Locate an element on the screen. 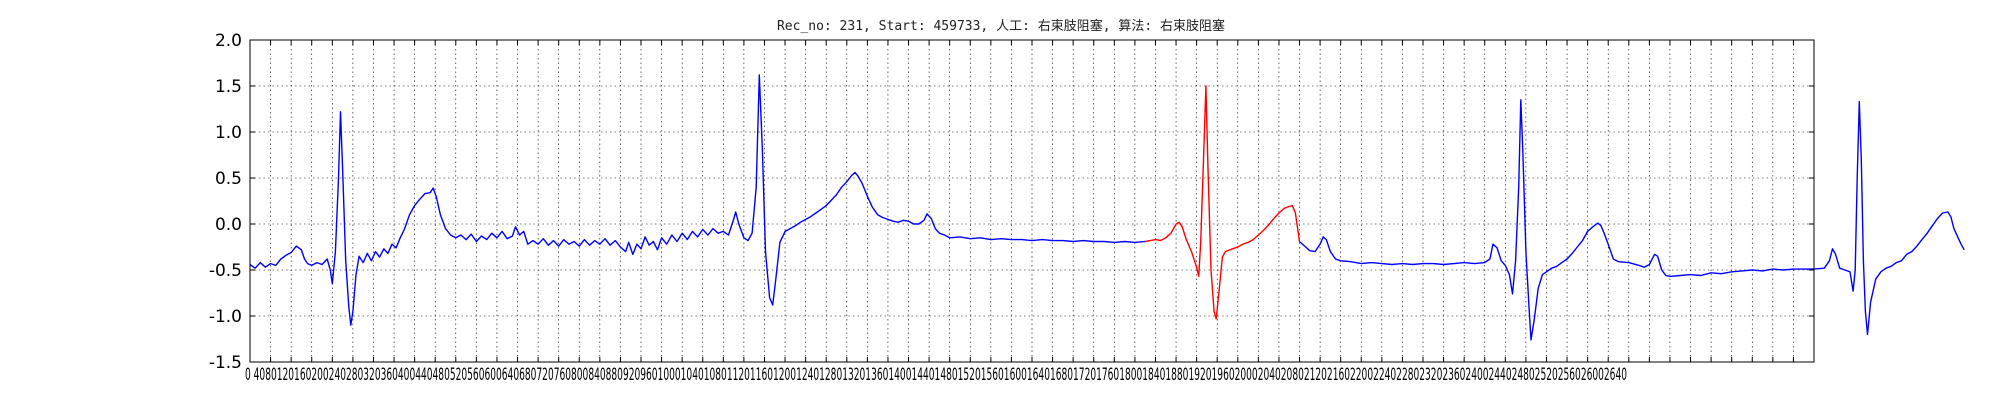 This screenshot has height=400, width=2000. y-tick-label: -0.5 is located at coordinates (225, 271).